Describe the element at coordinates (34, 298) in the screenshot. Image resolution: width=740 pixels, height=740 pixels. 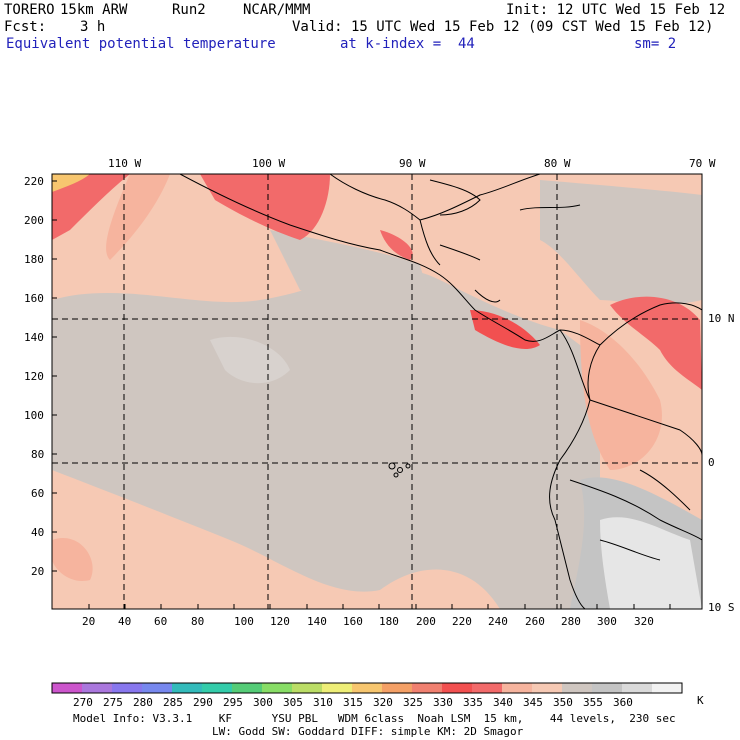
I see `y-tick-label: 160` at that location.